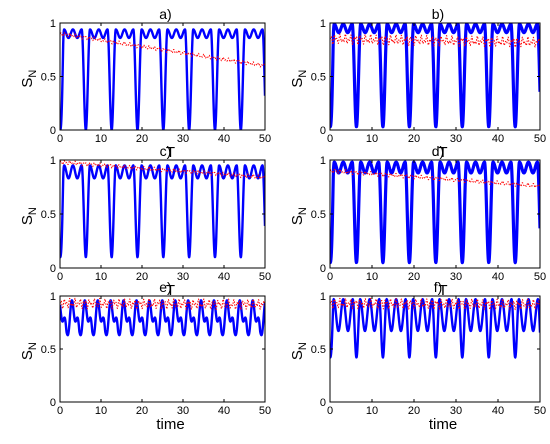  I want to click on panel-label: e), so click(165, 287).